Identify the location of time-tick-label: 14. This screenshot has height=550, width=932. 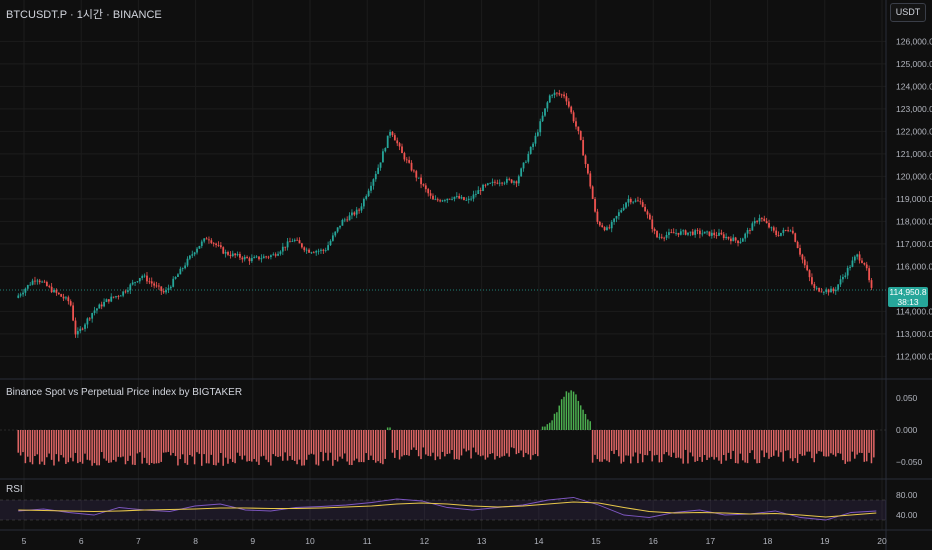
(539, 541).